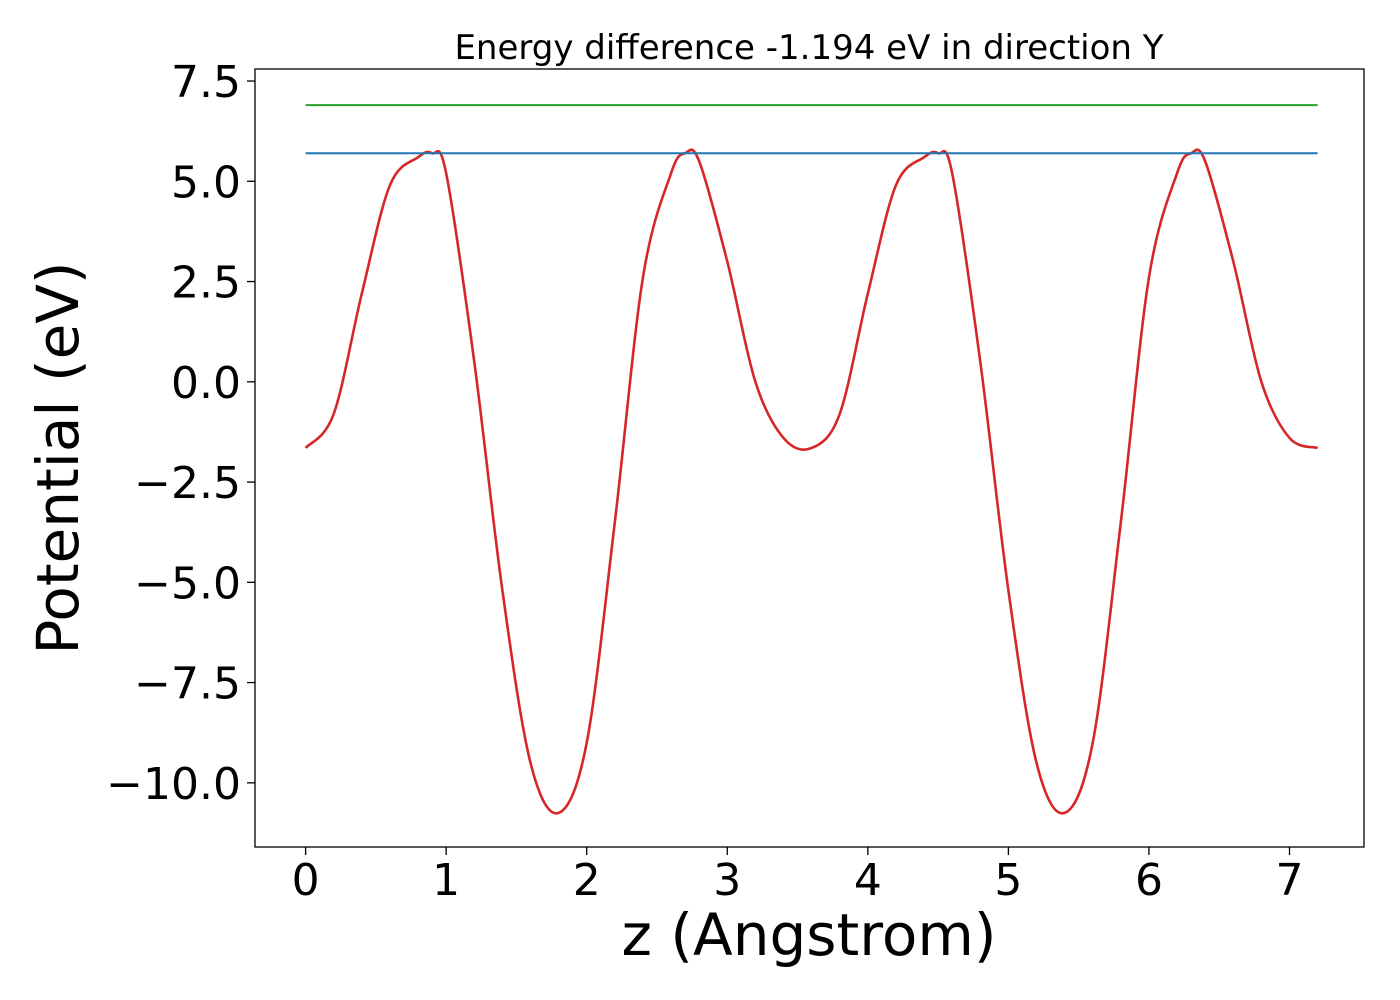 This screenshot has width=1400, height=1000. What do you see at coordinates (206, 182) in the screenshot?
I see `y-tick-label: 5.0` at bounding box center [206, 182].